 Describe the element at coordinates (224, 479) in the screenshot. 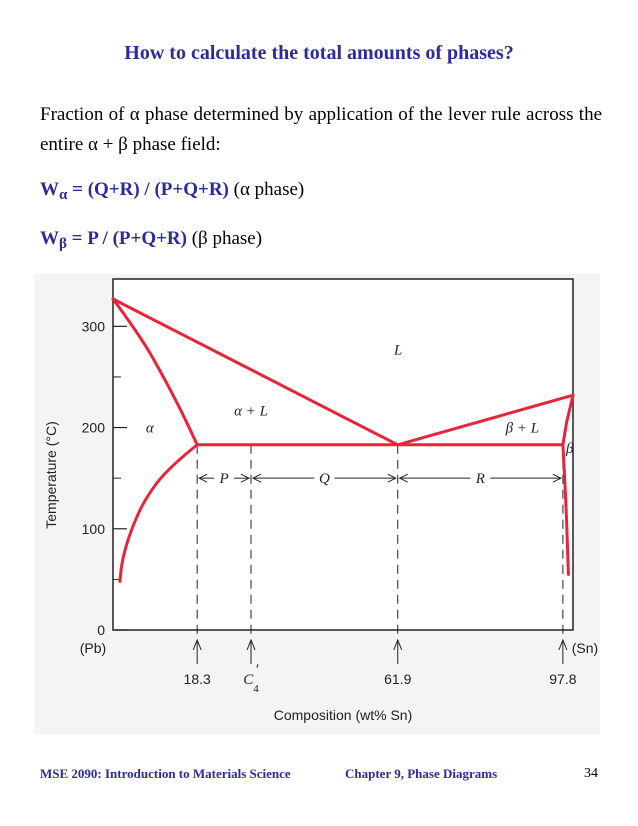

I see `lever-segment-label-p: P` at that location.